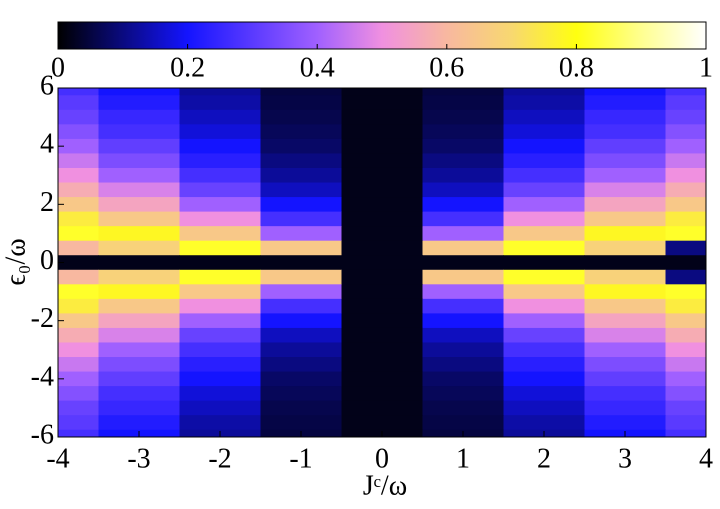  Describe the element at coordinates (42, 318) in the screenshot. I see `y-tick-label: -2` at that location.